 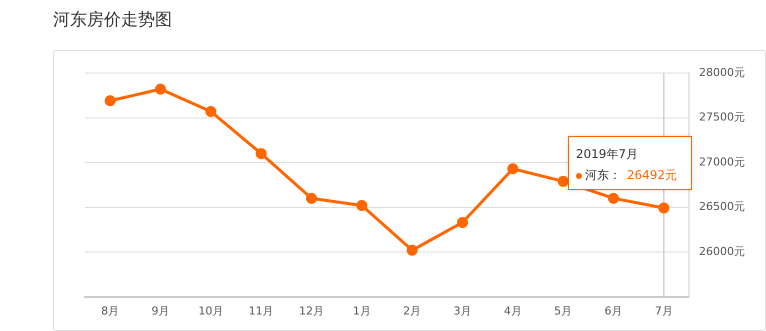 I want to click on tooltip-box: 2019年7月 河东： 26492元, so click(x=630, y=163).